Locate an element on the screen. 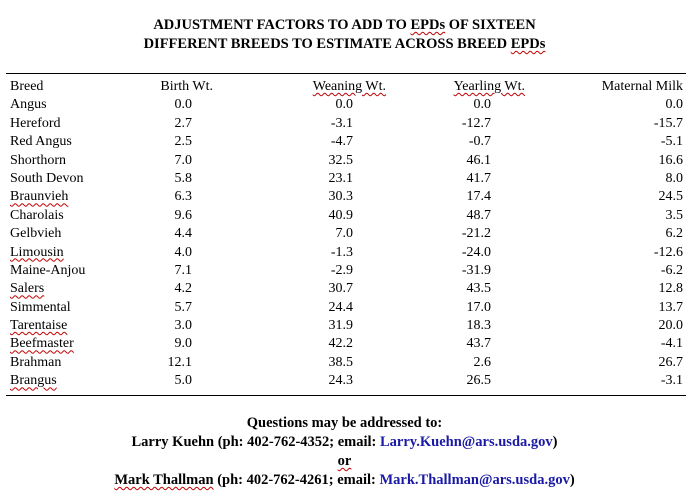 Image resolution: width=689 pixels, height=492 pixels. table-row: Tarentaise 3.0 31.9 18.3 20.0 is located at coordinates (344, 326).